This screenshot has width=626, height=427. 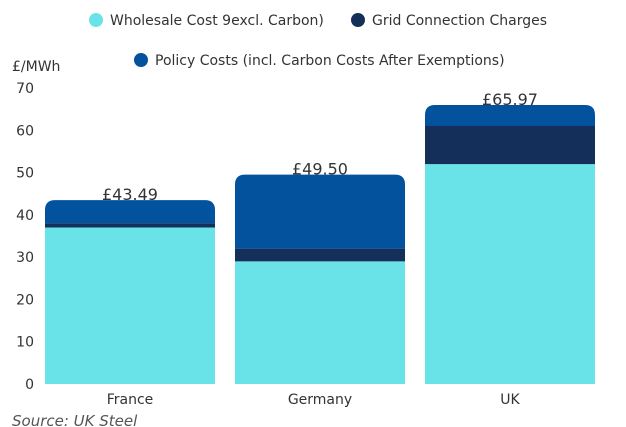 I want to click on y-axis-ticks: 0 10 20 30 40 50 60 70, so click(x=25, y=237).